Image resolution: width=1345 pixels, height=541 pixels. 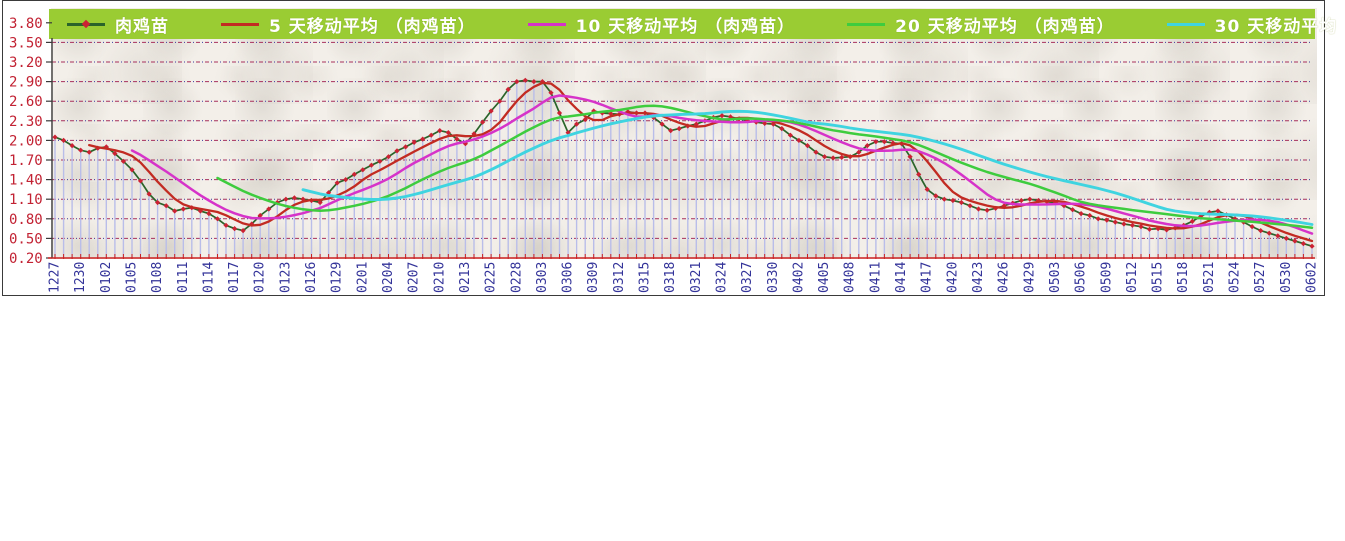 What do you see at coordinates (1312, 277) in the screenshot?
I see `x-axis-label: 0602` at bounding box center [1312, 277].